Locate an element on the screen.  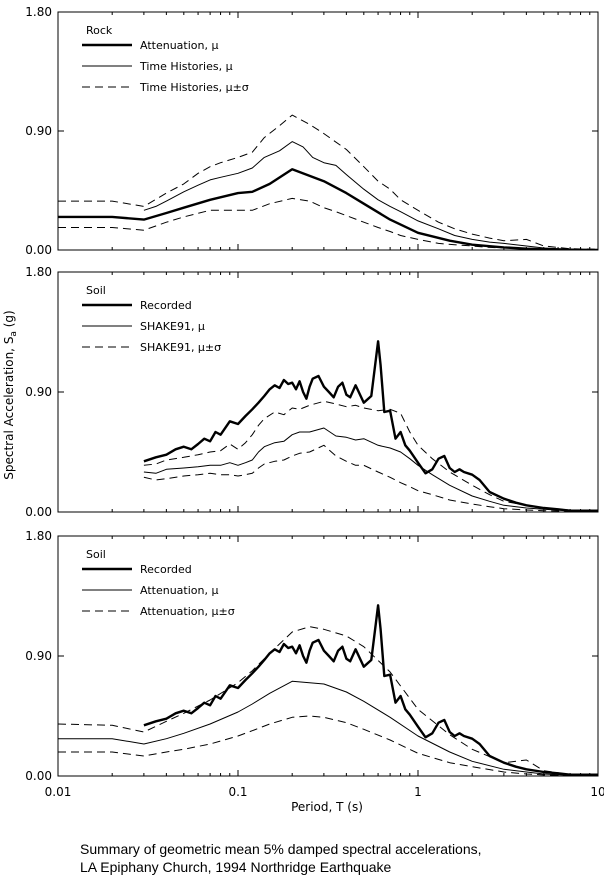
legend-entry: Attenuation, μ±σ is located at coordinates (187, 611).